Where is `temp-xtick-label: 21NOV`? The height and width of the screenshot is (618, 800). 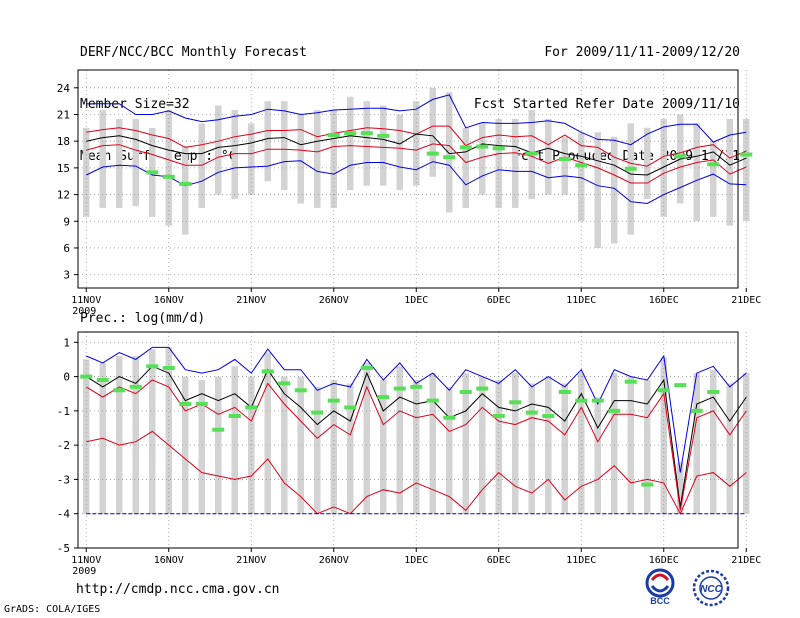 temp-xtick-label: 21NOV is located at coordinates (251, 300).